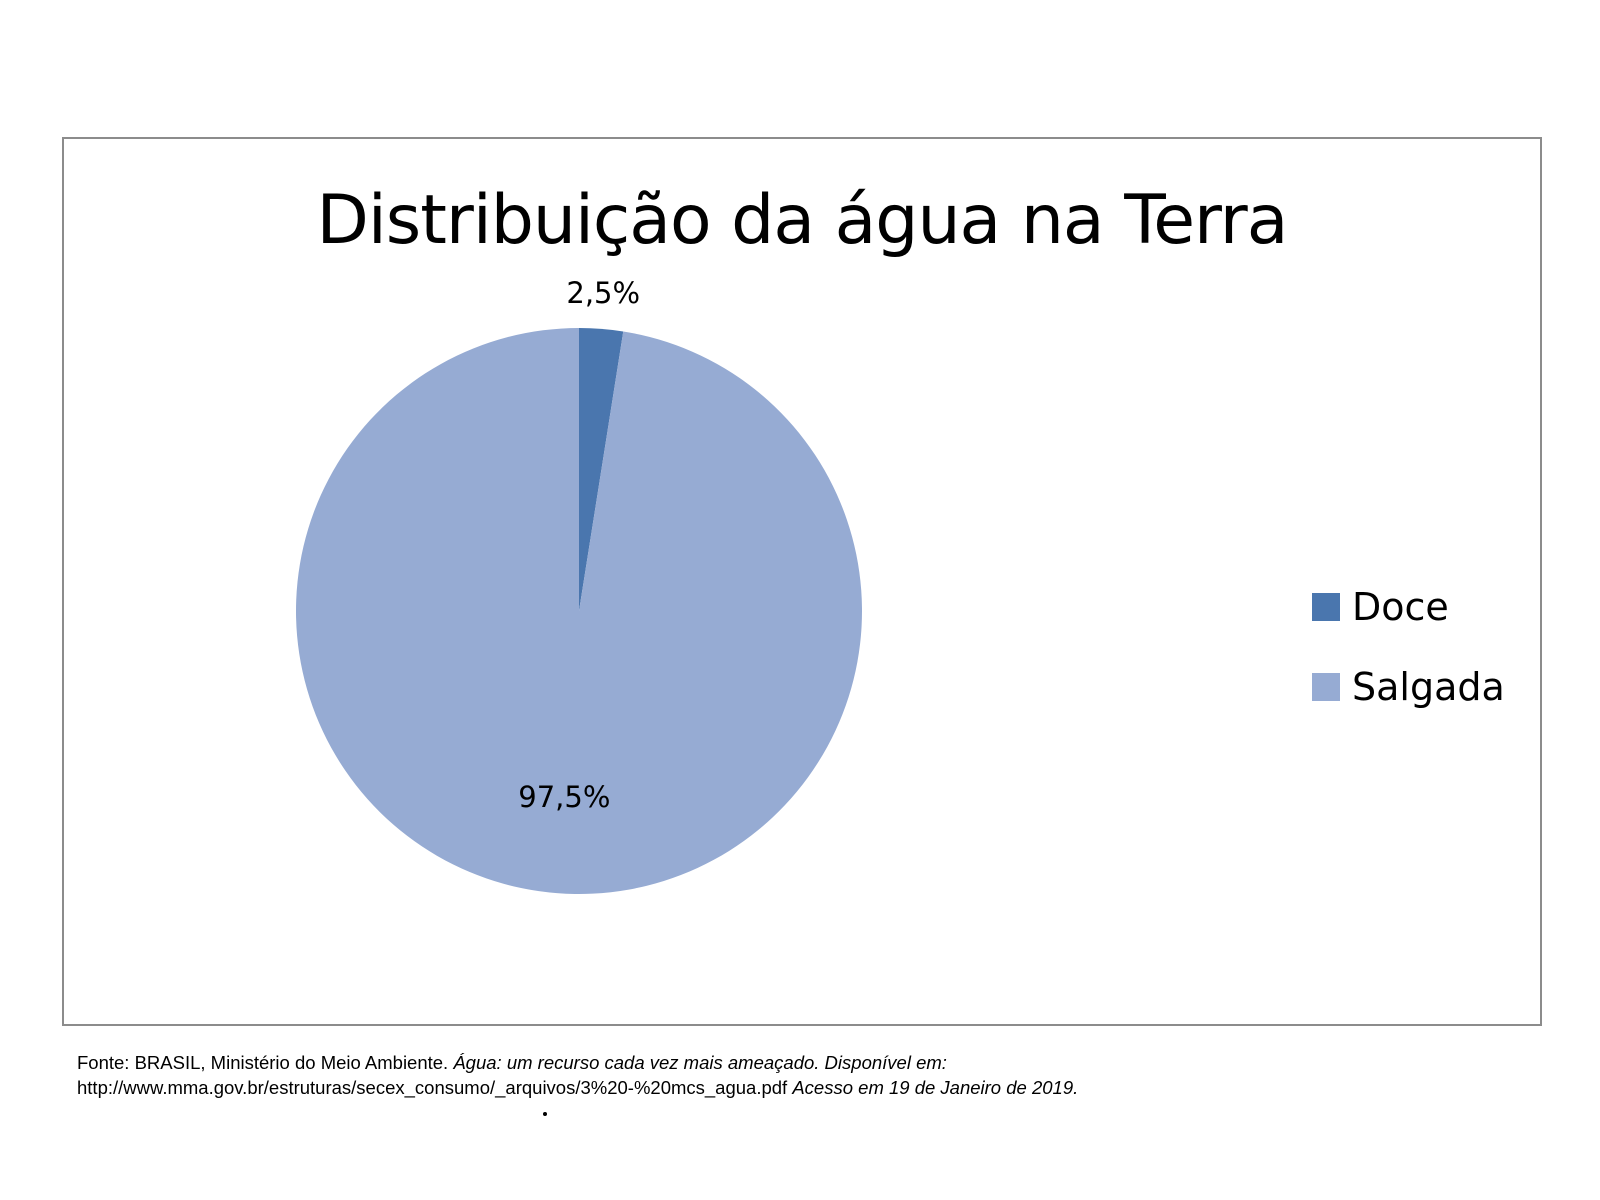 Image resolution: width=1600 pixels, height=1200 pixels. I want to click on legend-label-doce: Doce, so click(1400, 607).